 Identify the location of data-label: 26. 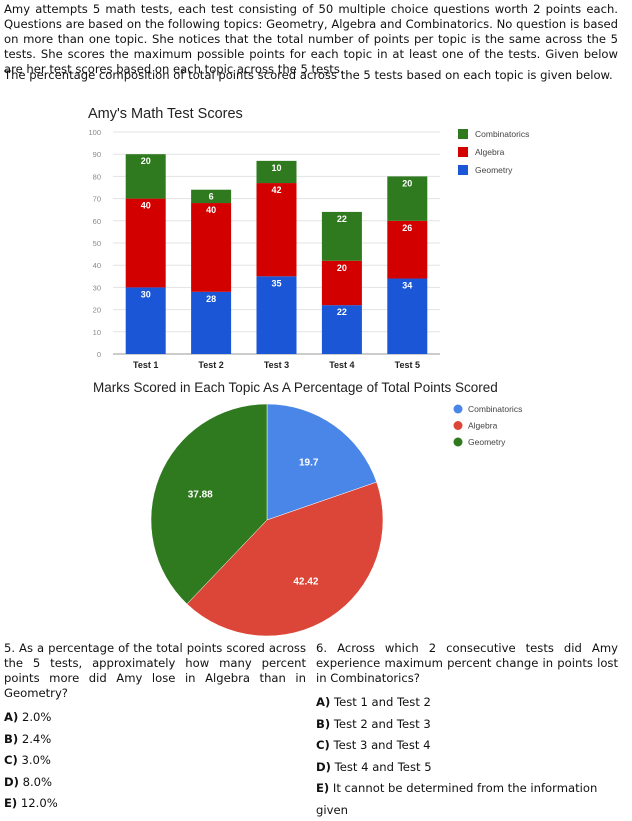
(407, 228).